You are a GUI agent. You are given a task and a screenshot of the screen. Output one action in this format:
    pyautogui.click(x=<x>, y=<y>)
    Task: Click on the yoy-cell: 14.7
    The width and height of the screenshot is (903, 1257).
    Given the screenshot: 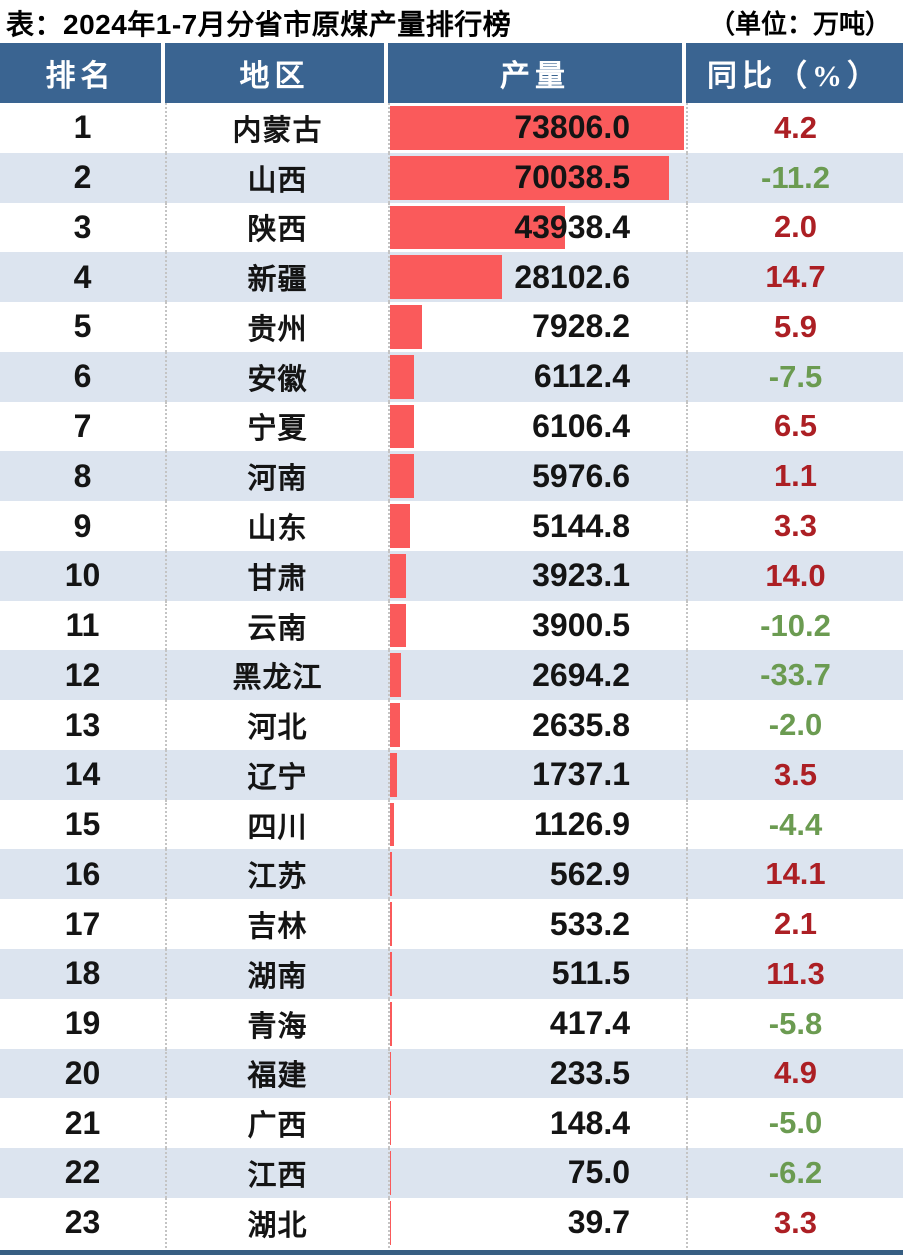 What is the action you would take?
    pyautogui.click(x=794, y=277)
    